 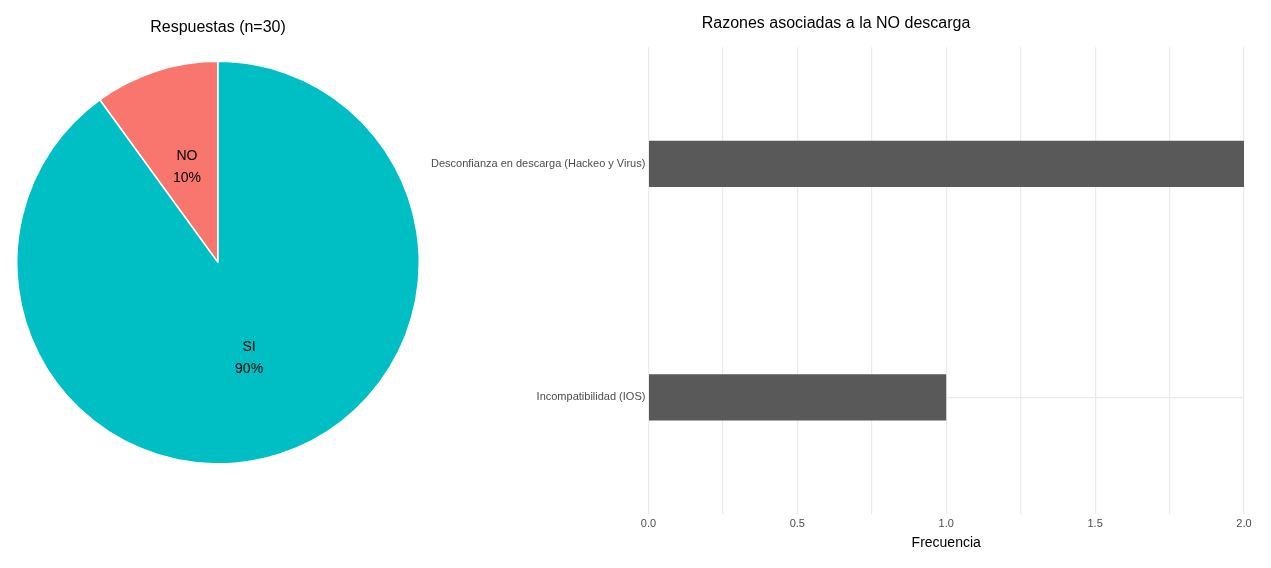 What do you see at coordinates (538, 162) in the screenshot?
I see `y-tick-label: Desconfianza en descarga (Hackeo y Virus)` at bounding box center [538, 162].